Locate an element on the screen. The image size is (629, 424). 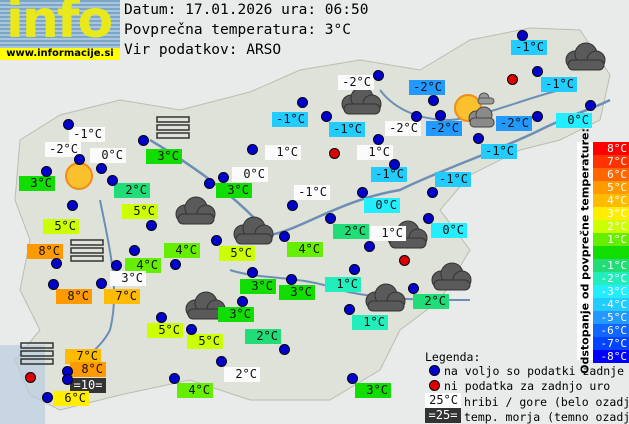
scale-step: -6°C is located at coordinates (611, 330).